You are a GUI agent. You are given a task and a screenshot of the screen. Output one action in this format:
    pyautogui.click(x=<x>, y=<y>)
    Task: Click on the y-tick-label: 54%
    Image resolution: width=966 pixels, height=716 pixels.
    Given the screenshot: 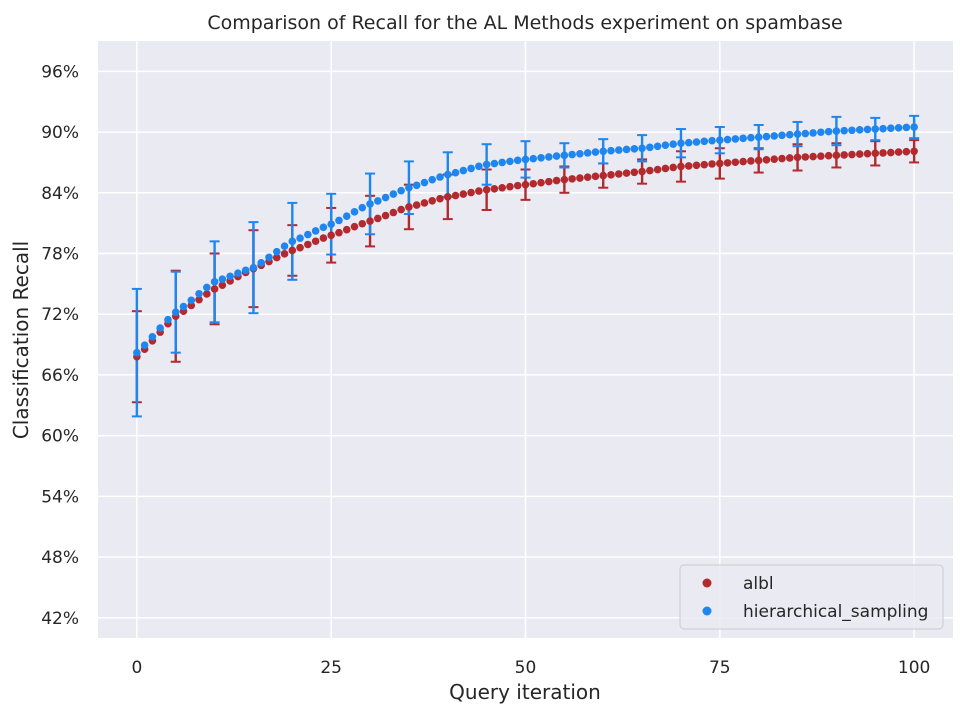 What is the action you would take?
    pyautogui.click(x=60, y=497)
    